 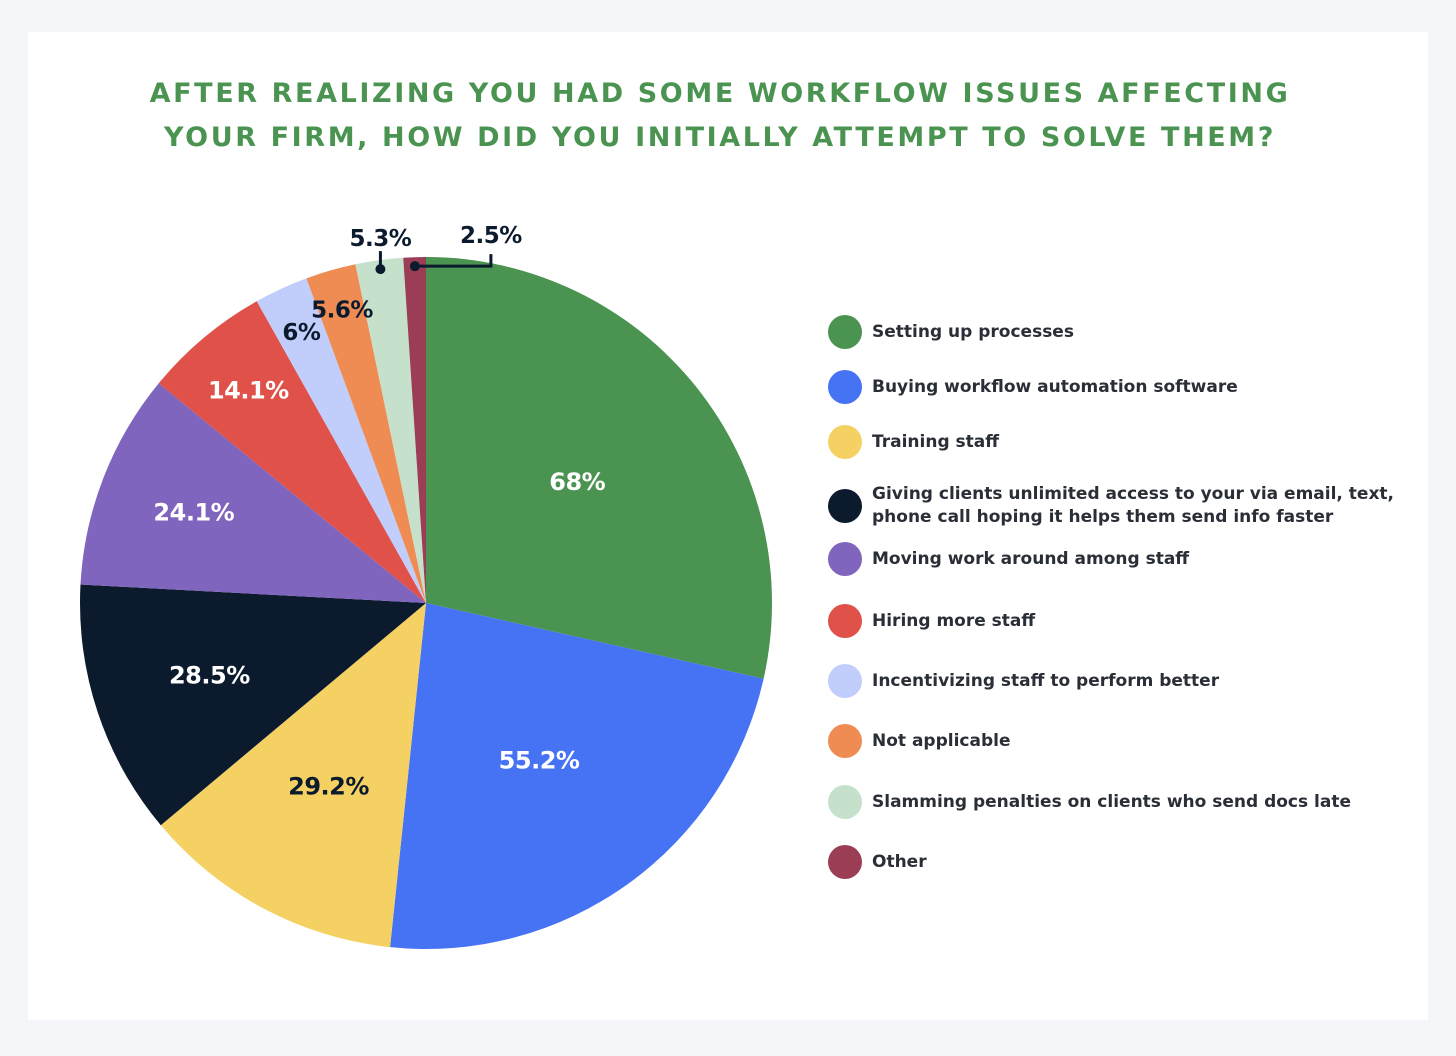 What do you see at coordinates (936, 441) in the screenshot?
I see `legend-label: Training staff` at bounding box center [936, 441].